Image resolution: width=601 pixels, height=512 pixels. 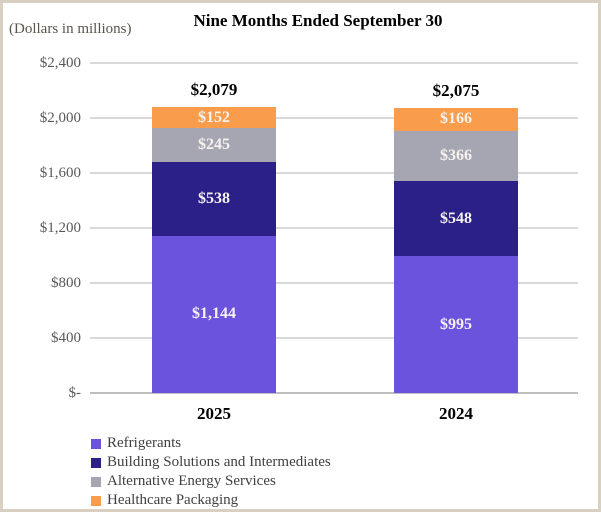 I want to click on y-tick-label: $800, so click(x=66, y=283).